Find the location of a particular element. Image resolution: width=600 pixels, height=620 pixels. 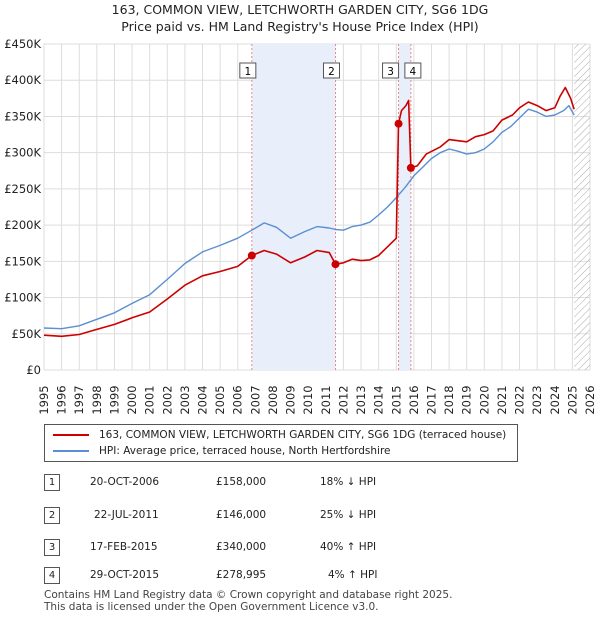

sale-number: 1 is located at coordinates (52, 482).